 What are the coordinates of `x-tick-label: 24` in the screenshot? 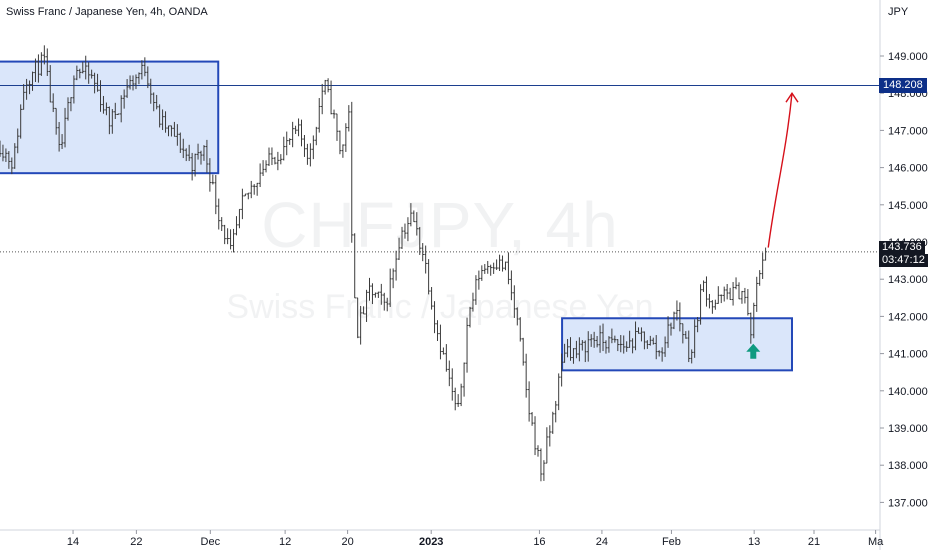 It's located at (602, 542).